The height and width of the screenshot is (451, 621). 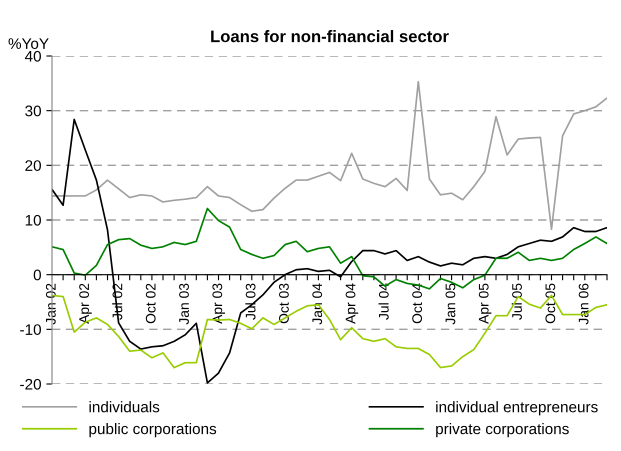 What do you see at coordinates (184, 304) in the screenshot?
I see `x-tick-label: Jan 03` at bounding box center [184, 304].